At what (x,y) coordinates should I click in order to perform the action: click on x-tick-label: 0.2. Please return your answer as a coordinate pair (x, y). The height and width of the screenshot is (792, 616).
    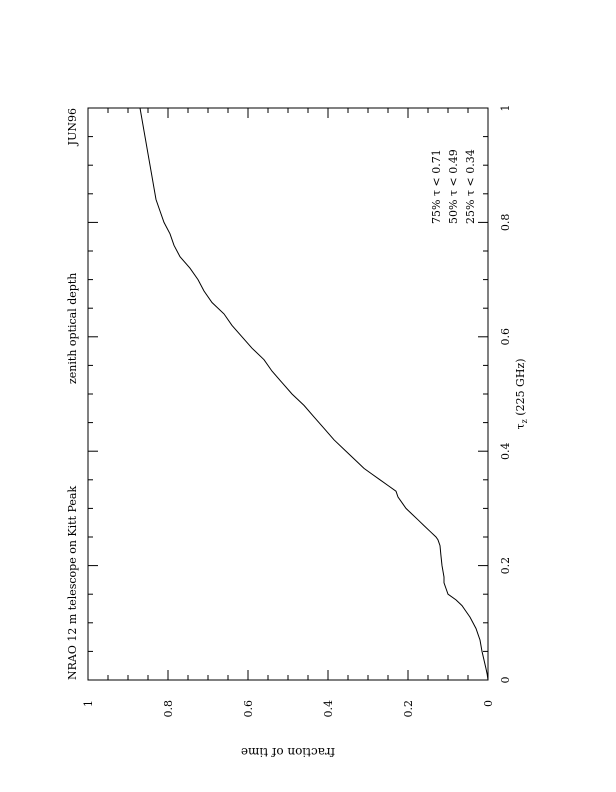
    Looking at the image, I should click on (505, 566).